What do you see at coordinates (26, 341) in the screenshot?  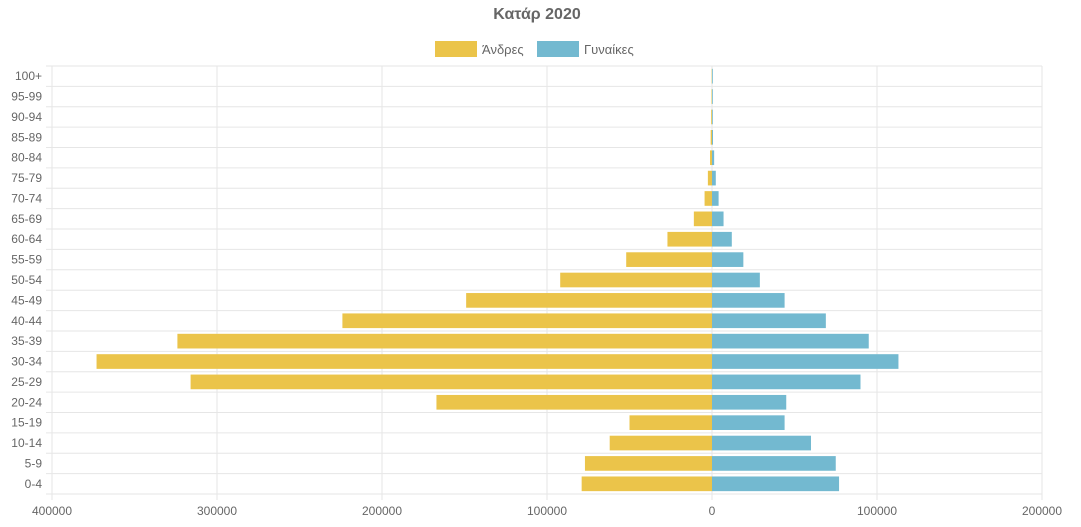 I see `y-tick-label: 35-39` at bounding box center [26, 341].